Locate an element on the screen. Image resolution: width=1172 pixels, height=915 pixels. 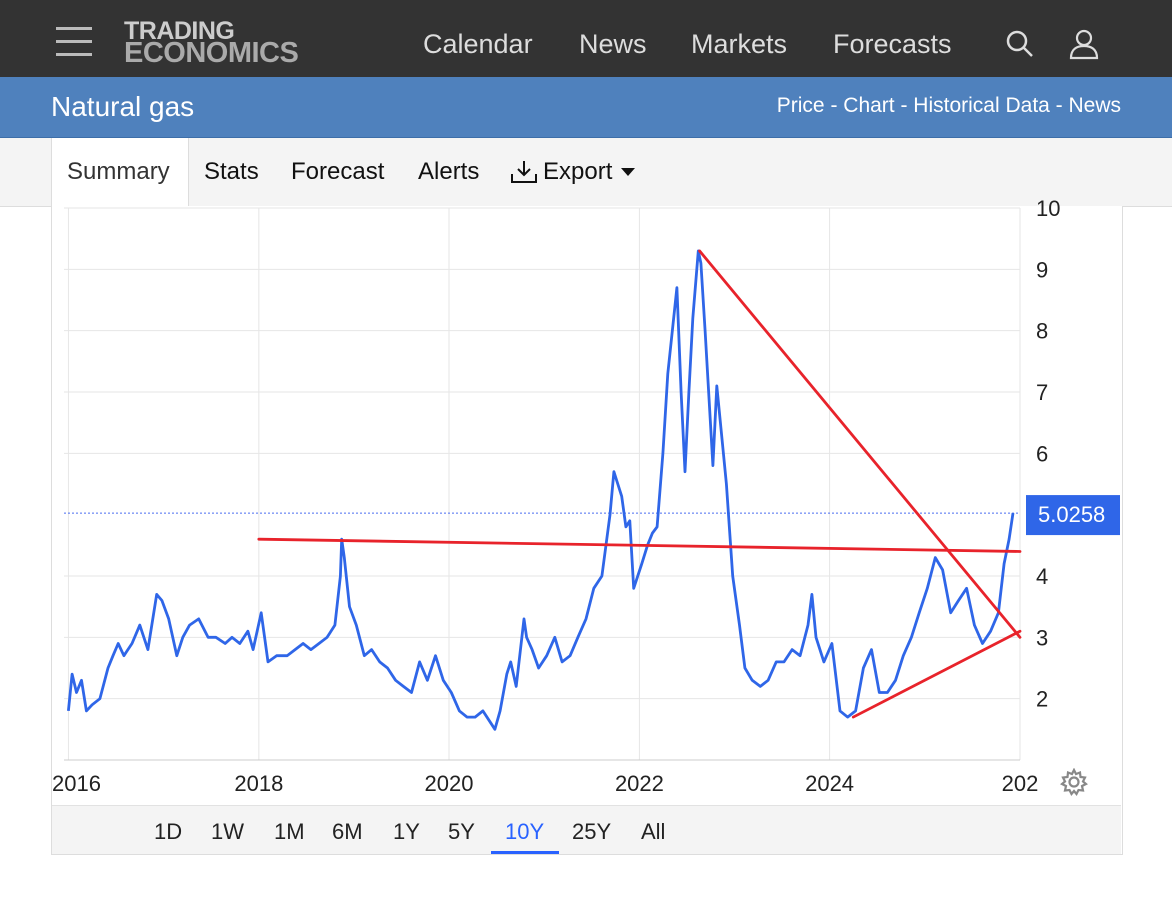
y-tick-label: 4 is located at coordinates (1042, 576).